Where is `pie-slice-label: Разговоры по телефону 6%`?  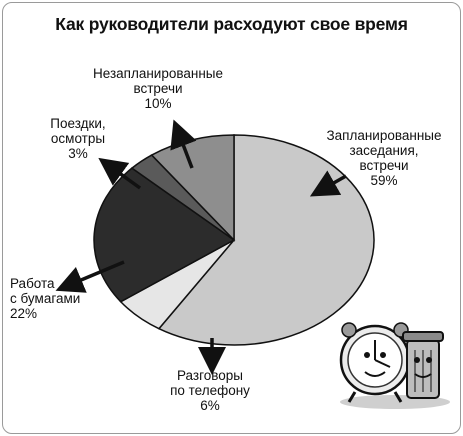
pie-slice-label: Разговоры по телефону 6% is located at coordinates (210, 390).